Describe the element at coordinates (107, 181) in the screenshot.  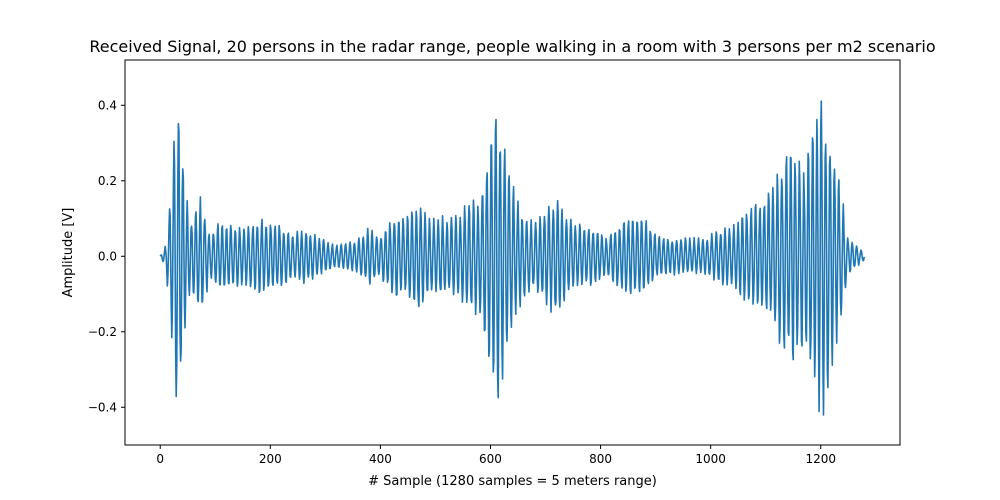
I see `y-tick-label: 0.2` at that location.